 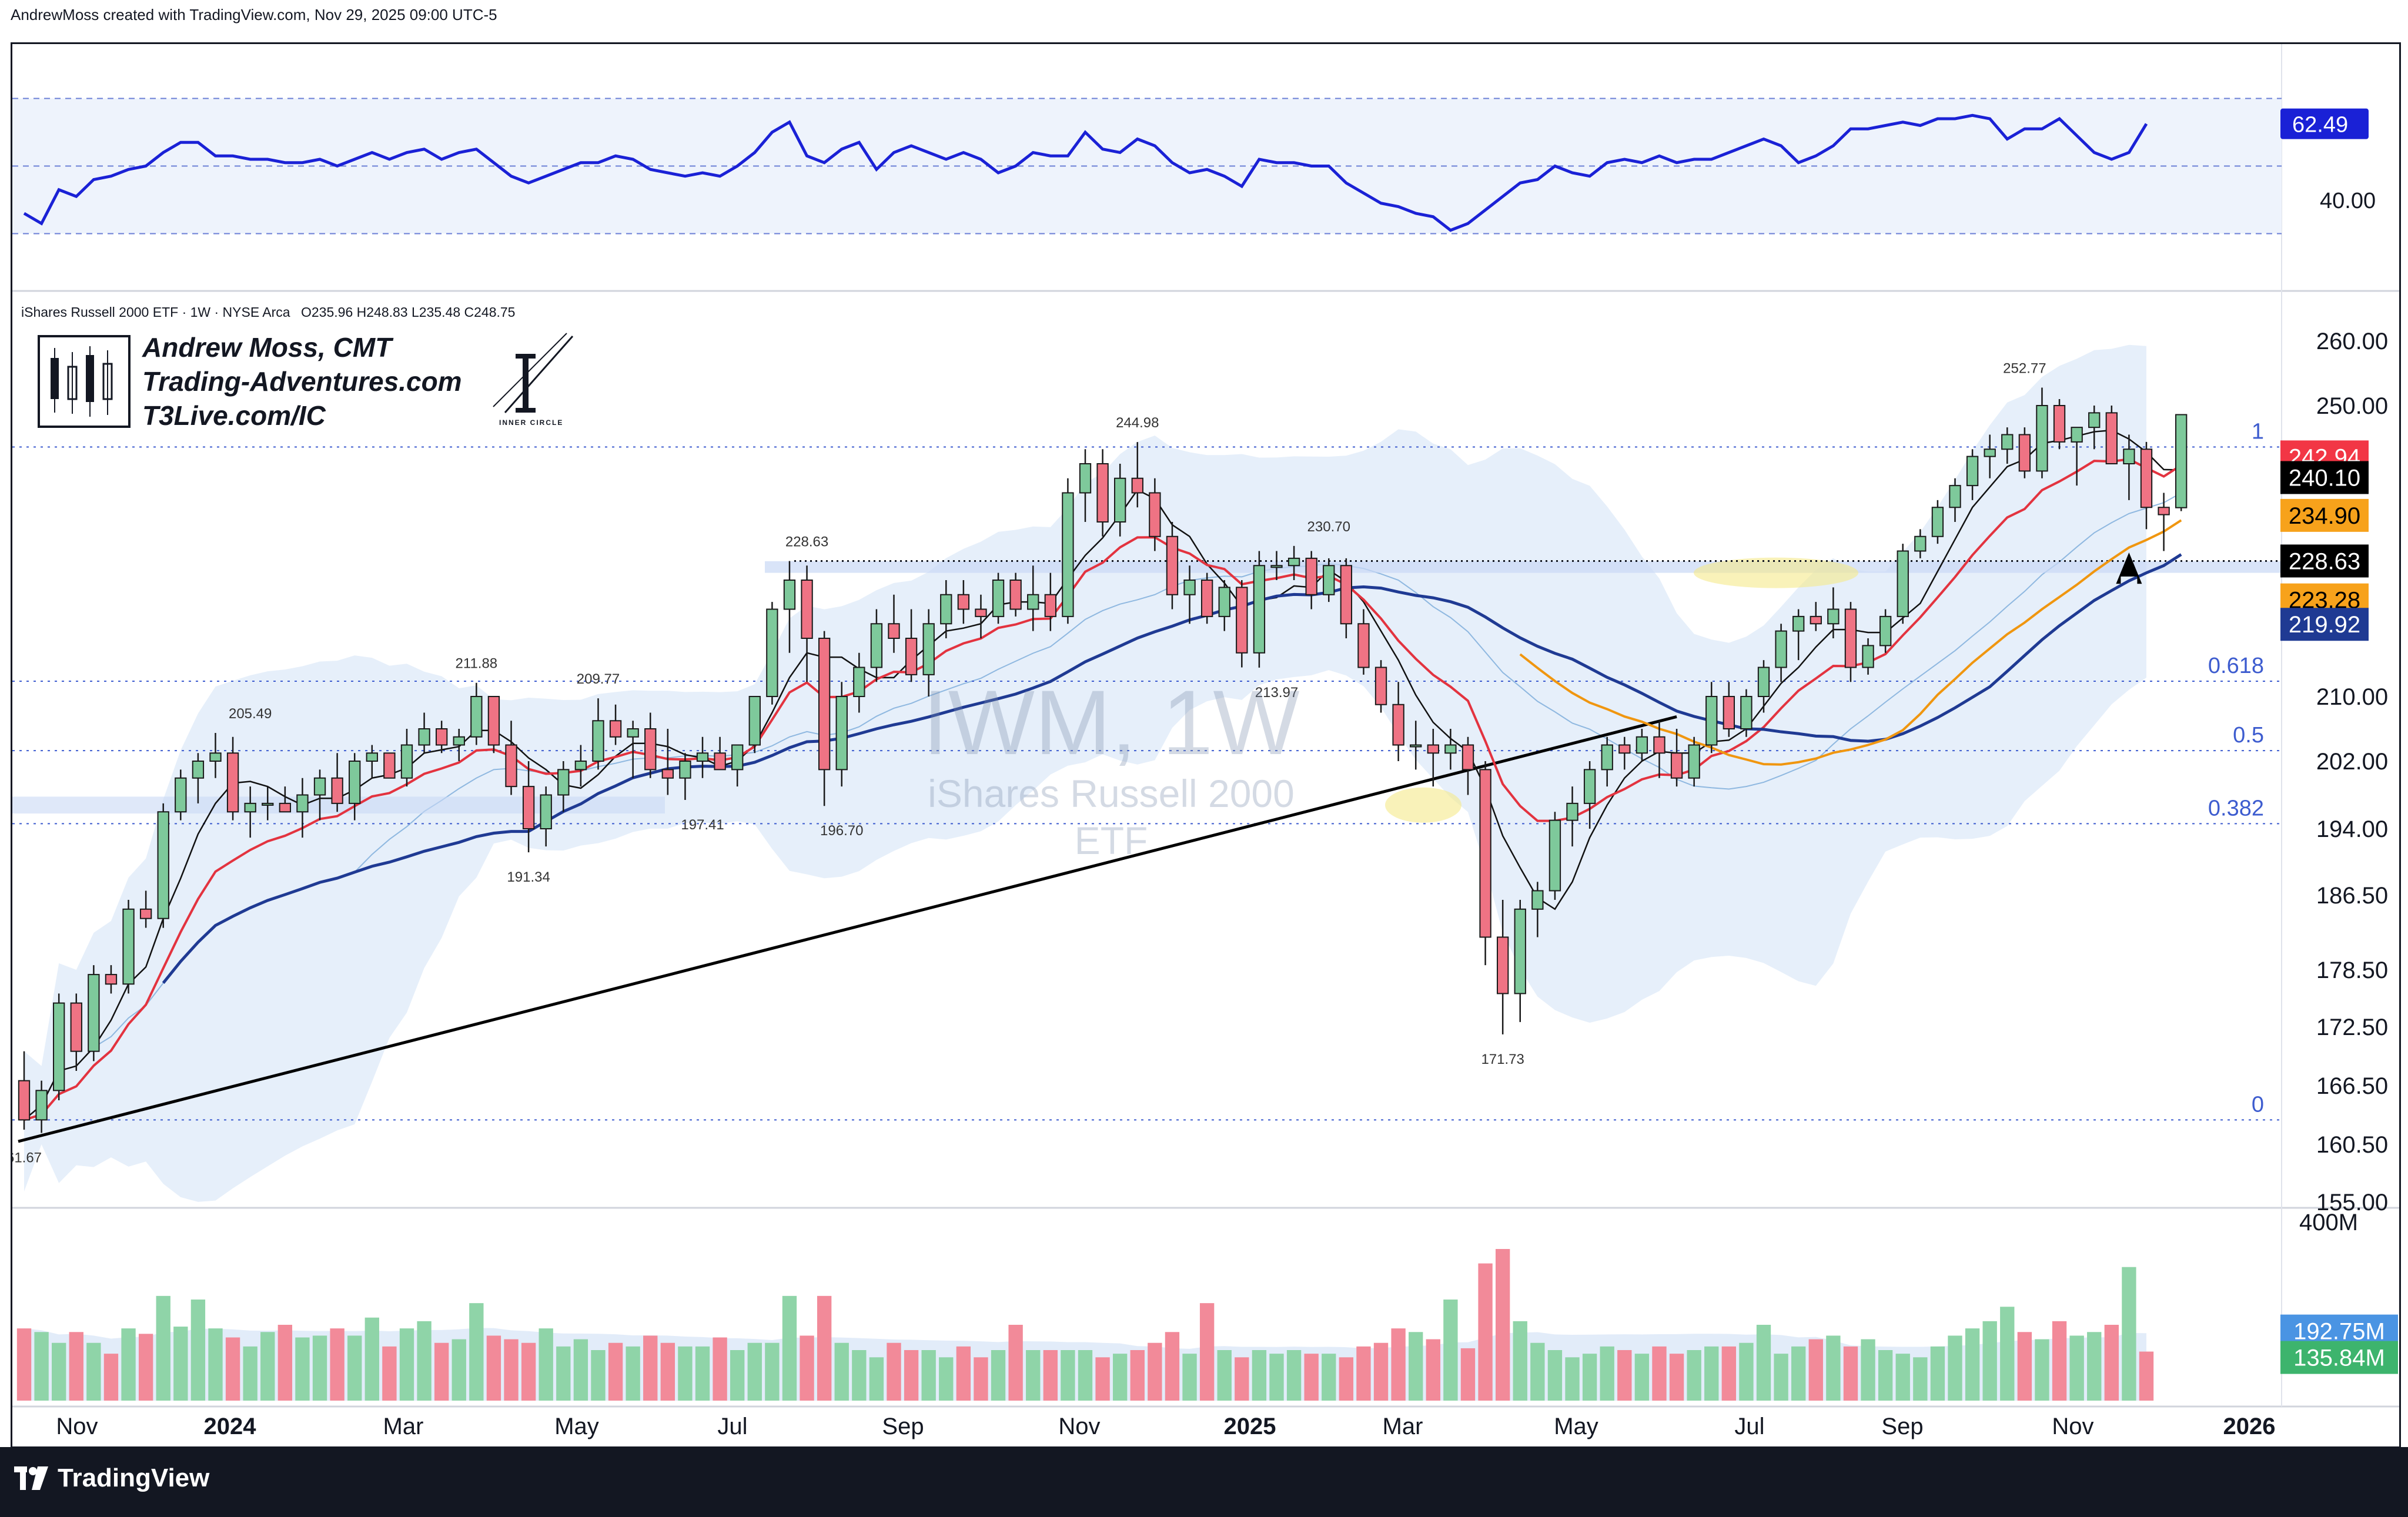 What do you see at coordinates (408, 312) in the screenshot?
I see `symbol-ohlc: O235.96 H248.83 L235.48 C248.75` at bounding box center [408, 312].